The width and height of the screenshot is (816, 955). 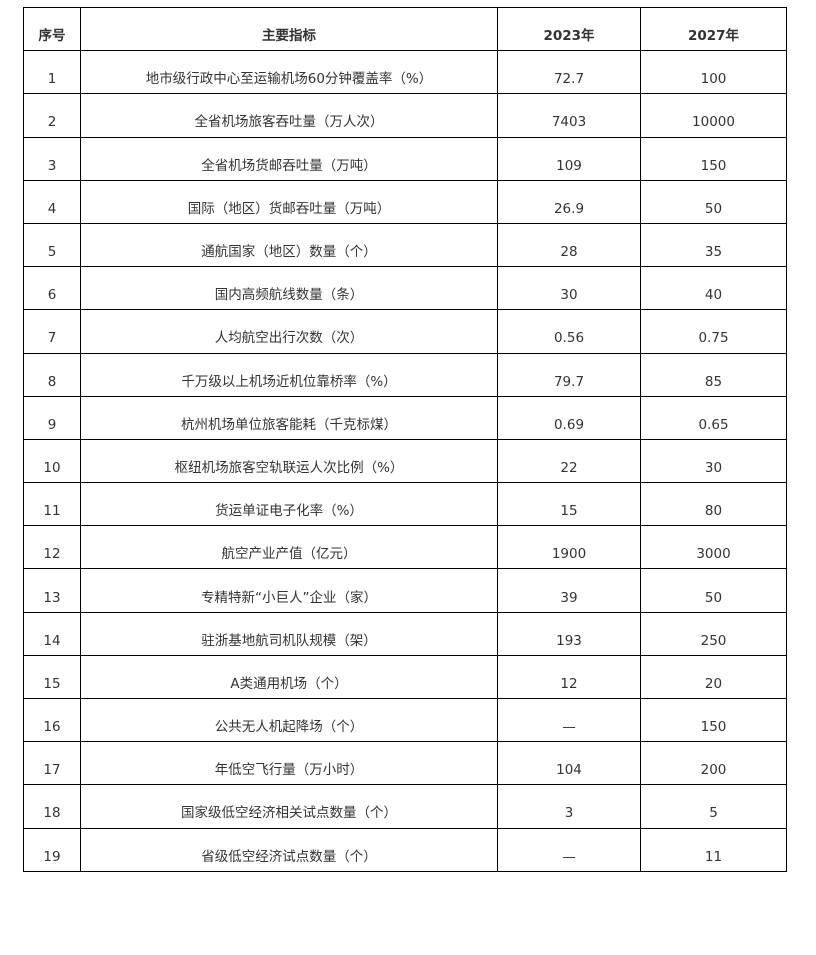 What do you see at coordinates (52, 201) in the screenshot?
I see `index-cell: 4` at bounding box center [52, 201].